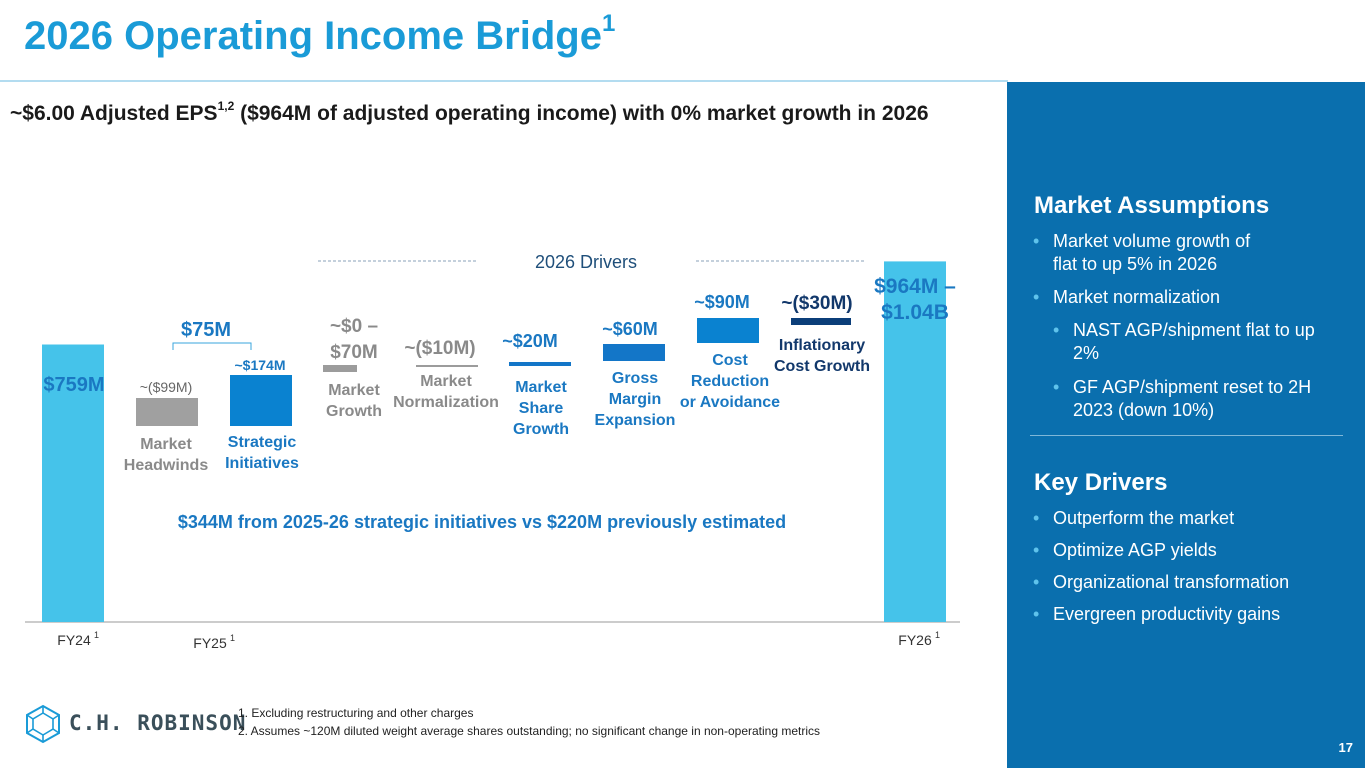 This screenshot has height=768, width=1365. What do you see at coordinates (730, 381) in the screenshot?
I see `category-label-cost-reduction-or-avoidance: Reduction` at bounding box center [730, 381].